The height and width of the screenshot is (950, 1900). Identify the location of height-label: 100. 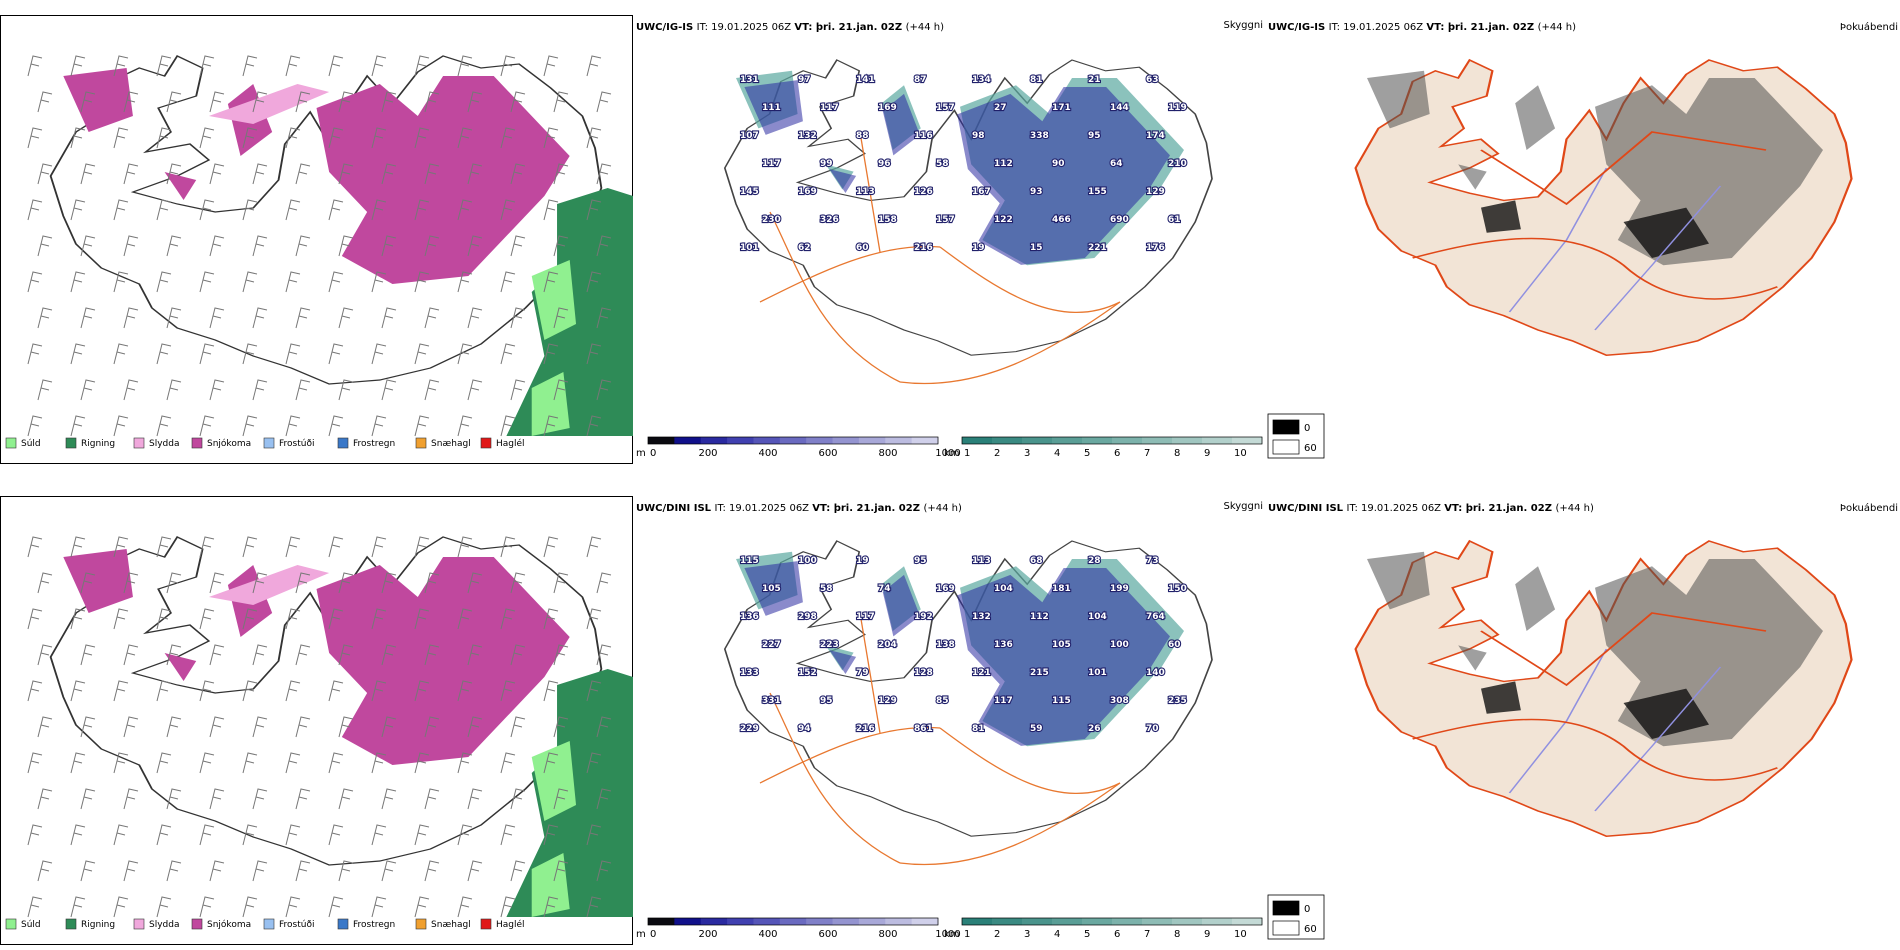
(807, 561).